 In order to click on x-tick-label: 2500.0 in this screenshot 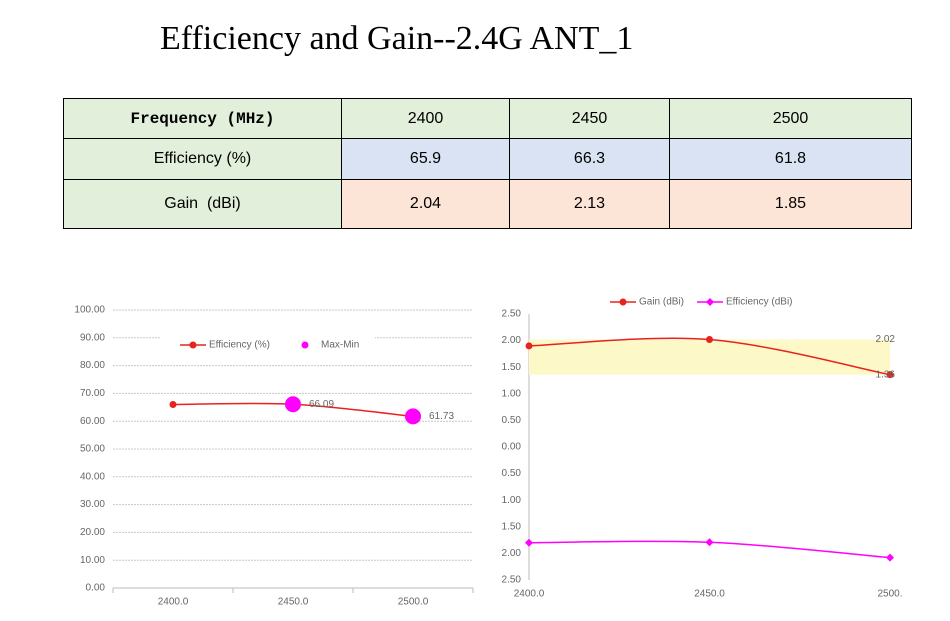, I will do `click(413, 602)`.